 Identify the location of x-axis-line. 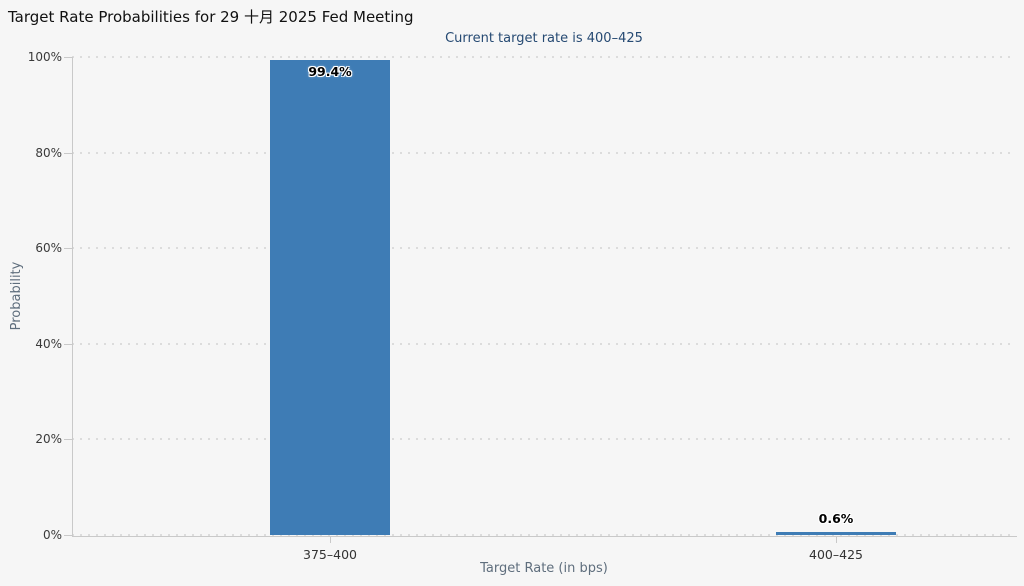
(544, 536).